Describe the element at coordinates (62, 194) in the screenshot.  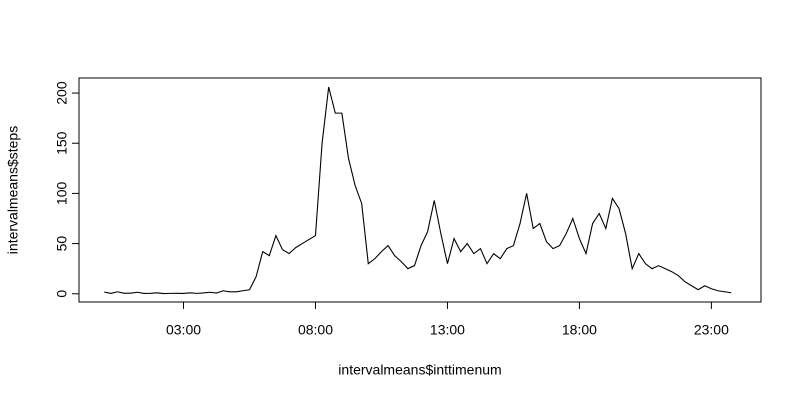
I see `y-tick-label: 100` at that location.